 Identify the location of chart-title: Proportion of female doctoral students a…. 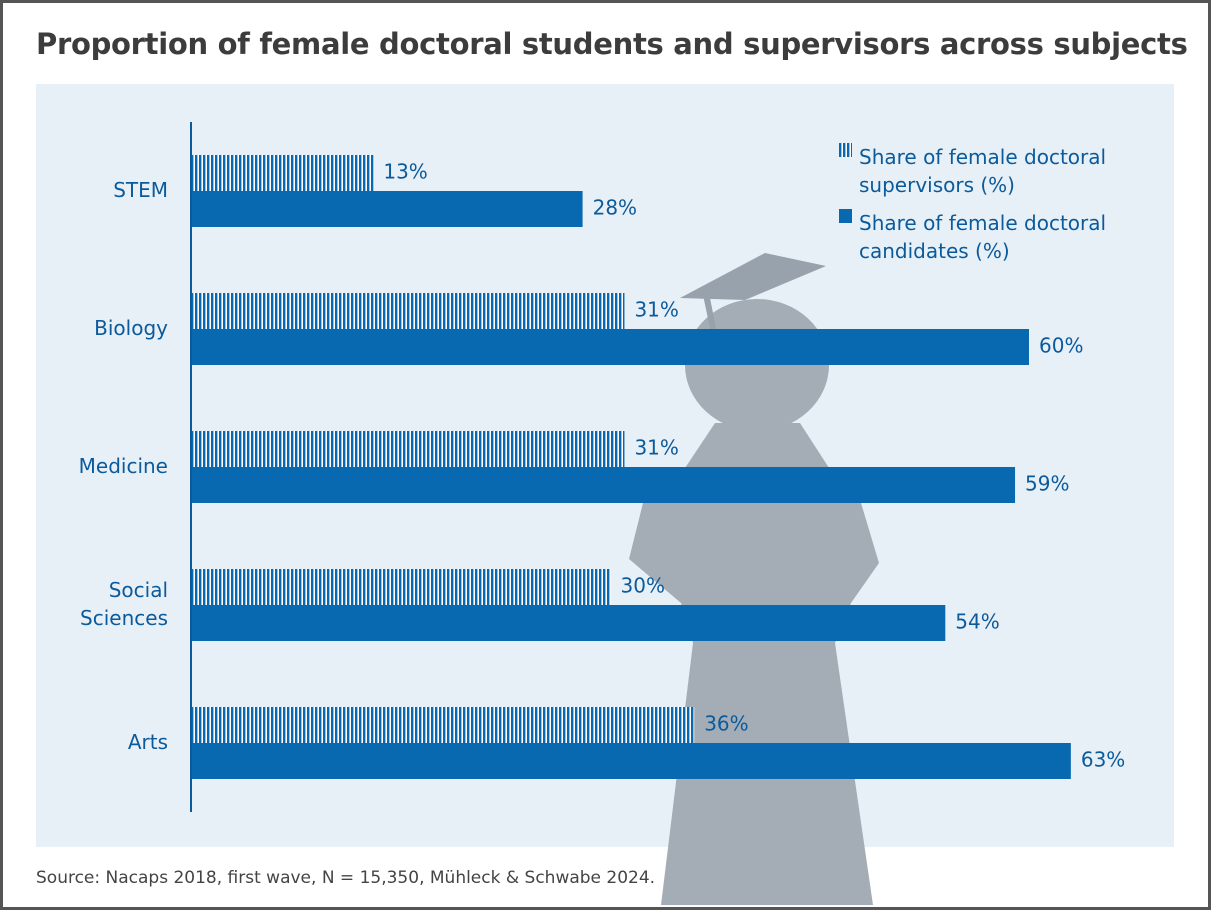
(612, 44).